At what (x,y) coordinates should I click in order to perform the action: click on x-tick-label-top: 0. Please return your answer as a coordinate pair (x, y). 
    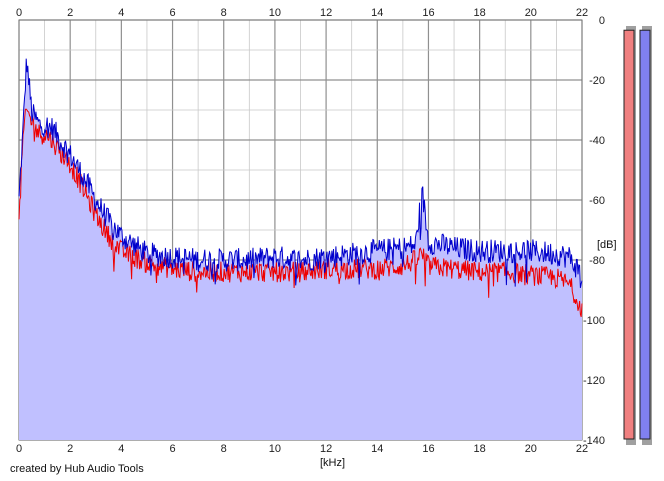
    Looking at the image, I should click on (19, 13).